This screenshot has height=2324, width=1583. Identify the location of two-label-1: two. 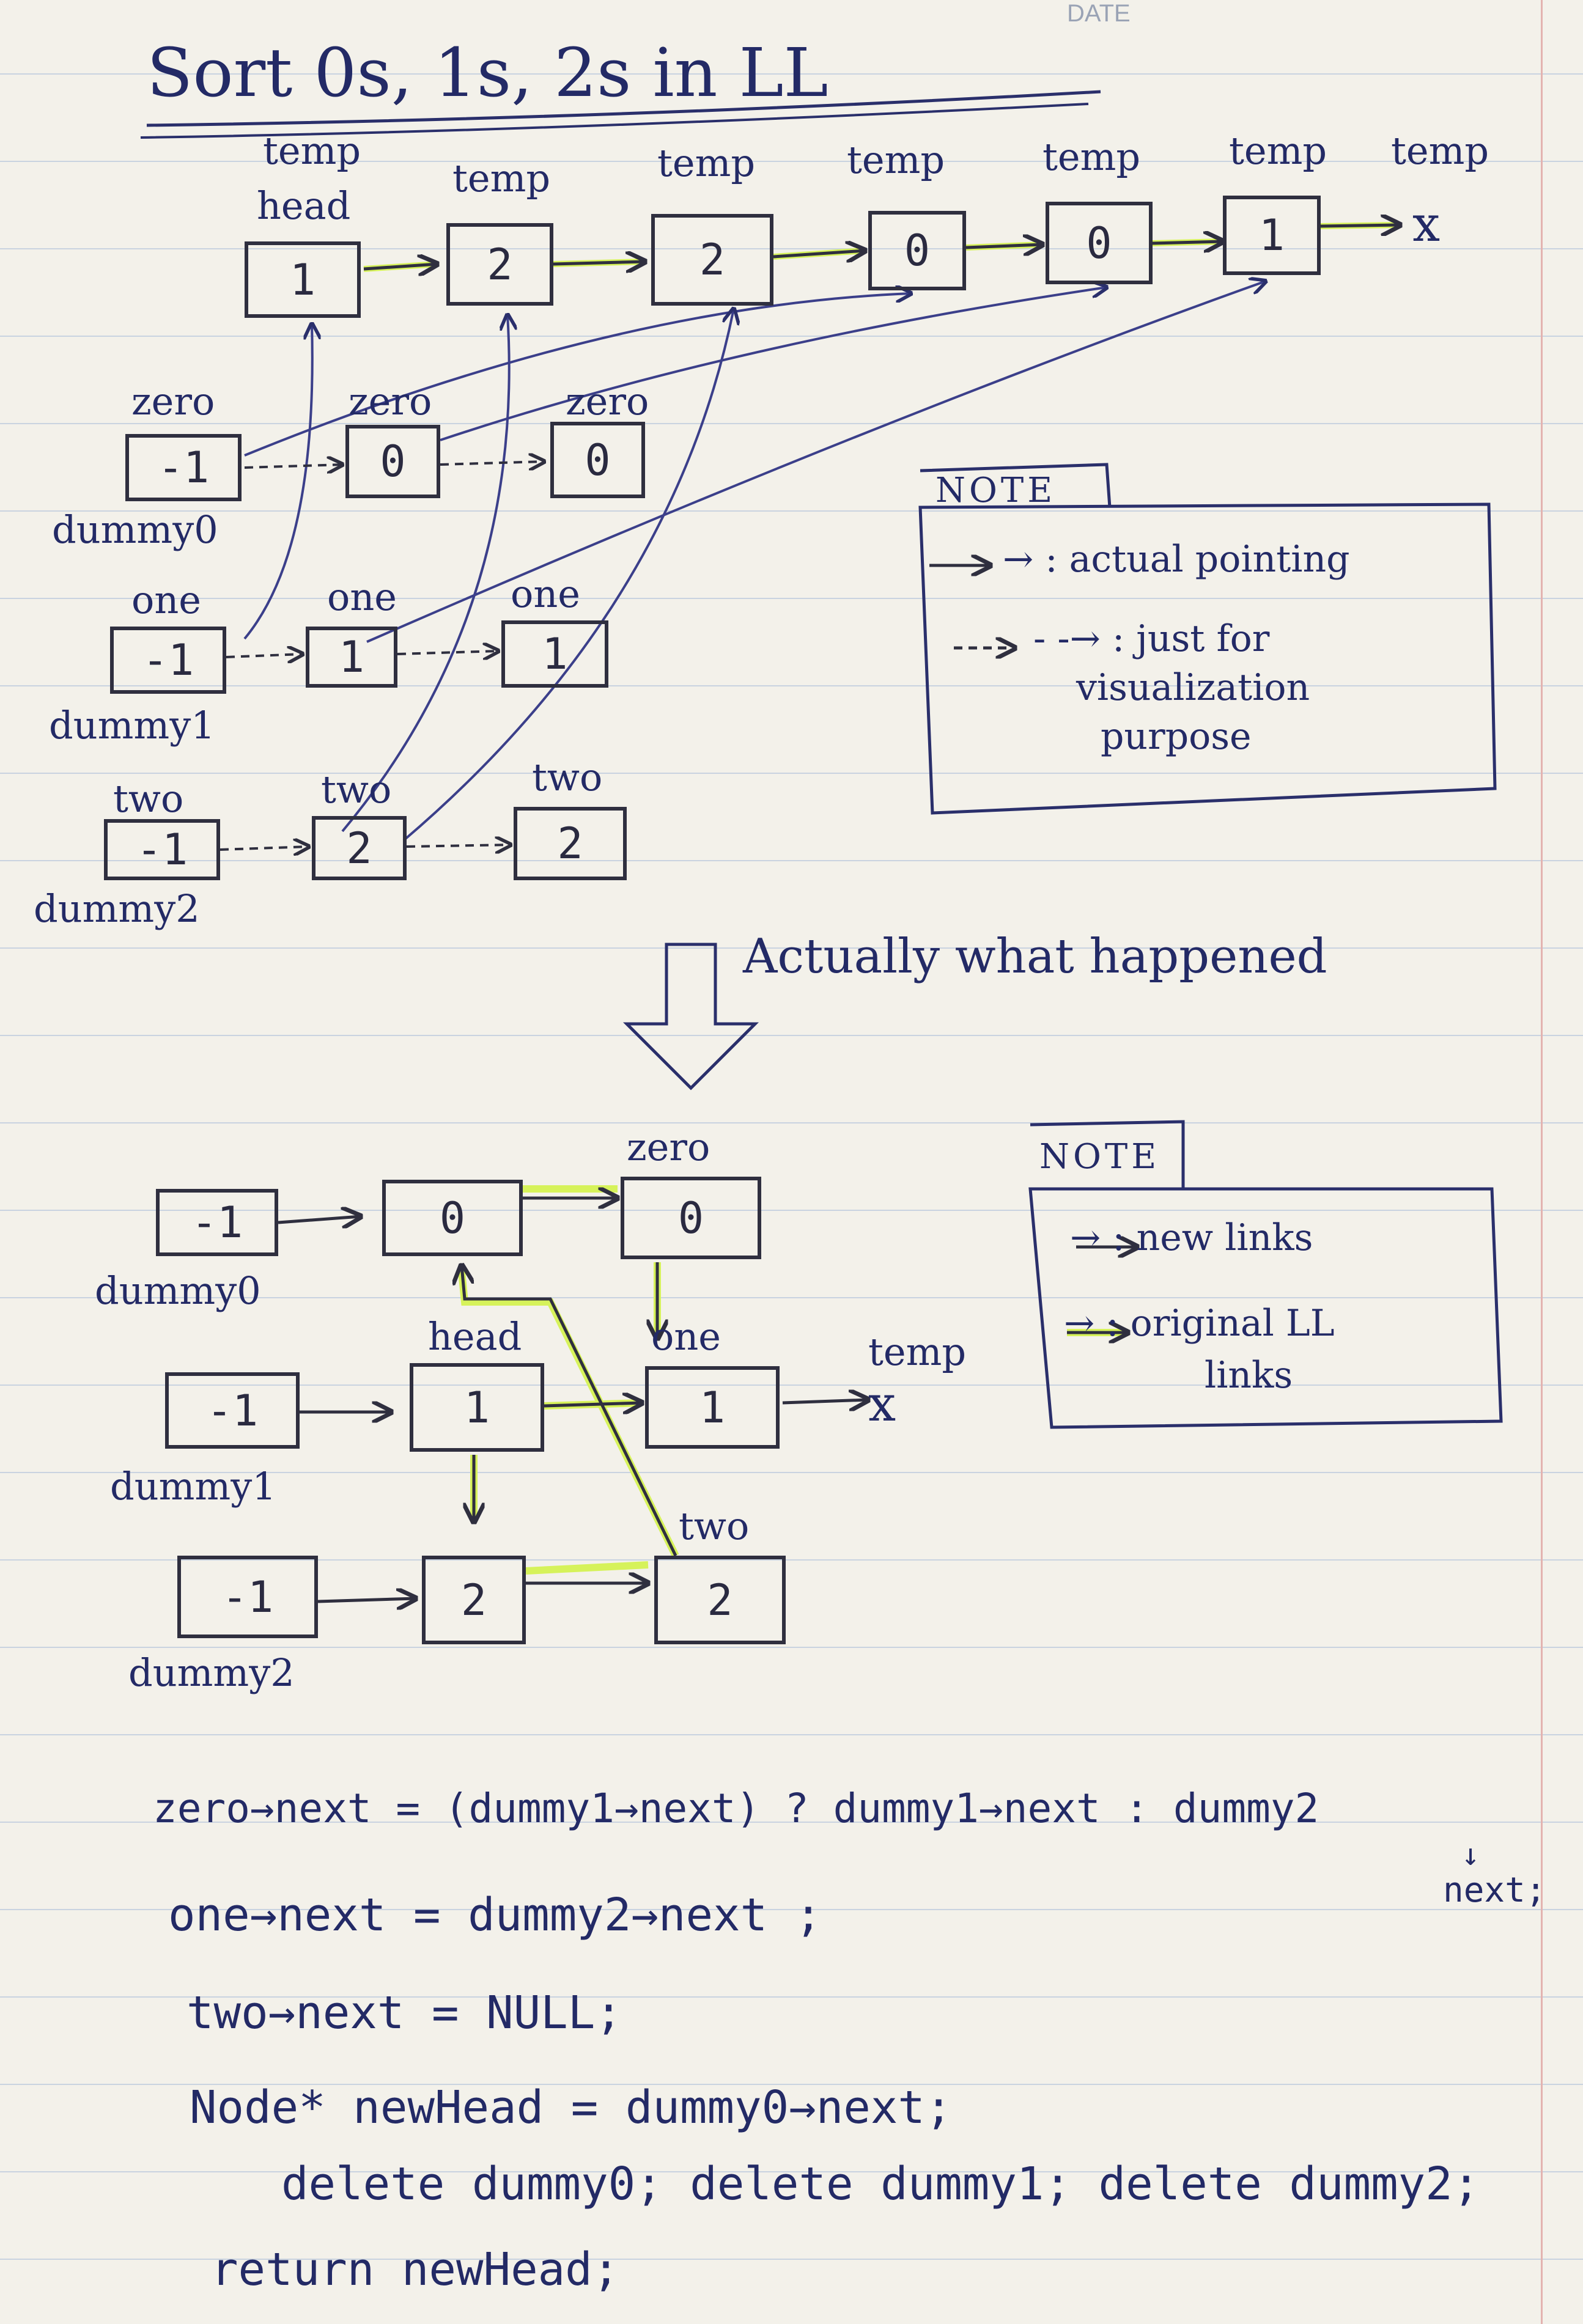
(149, 799).